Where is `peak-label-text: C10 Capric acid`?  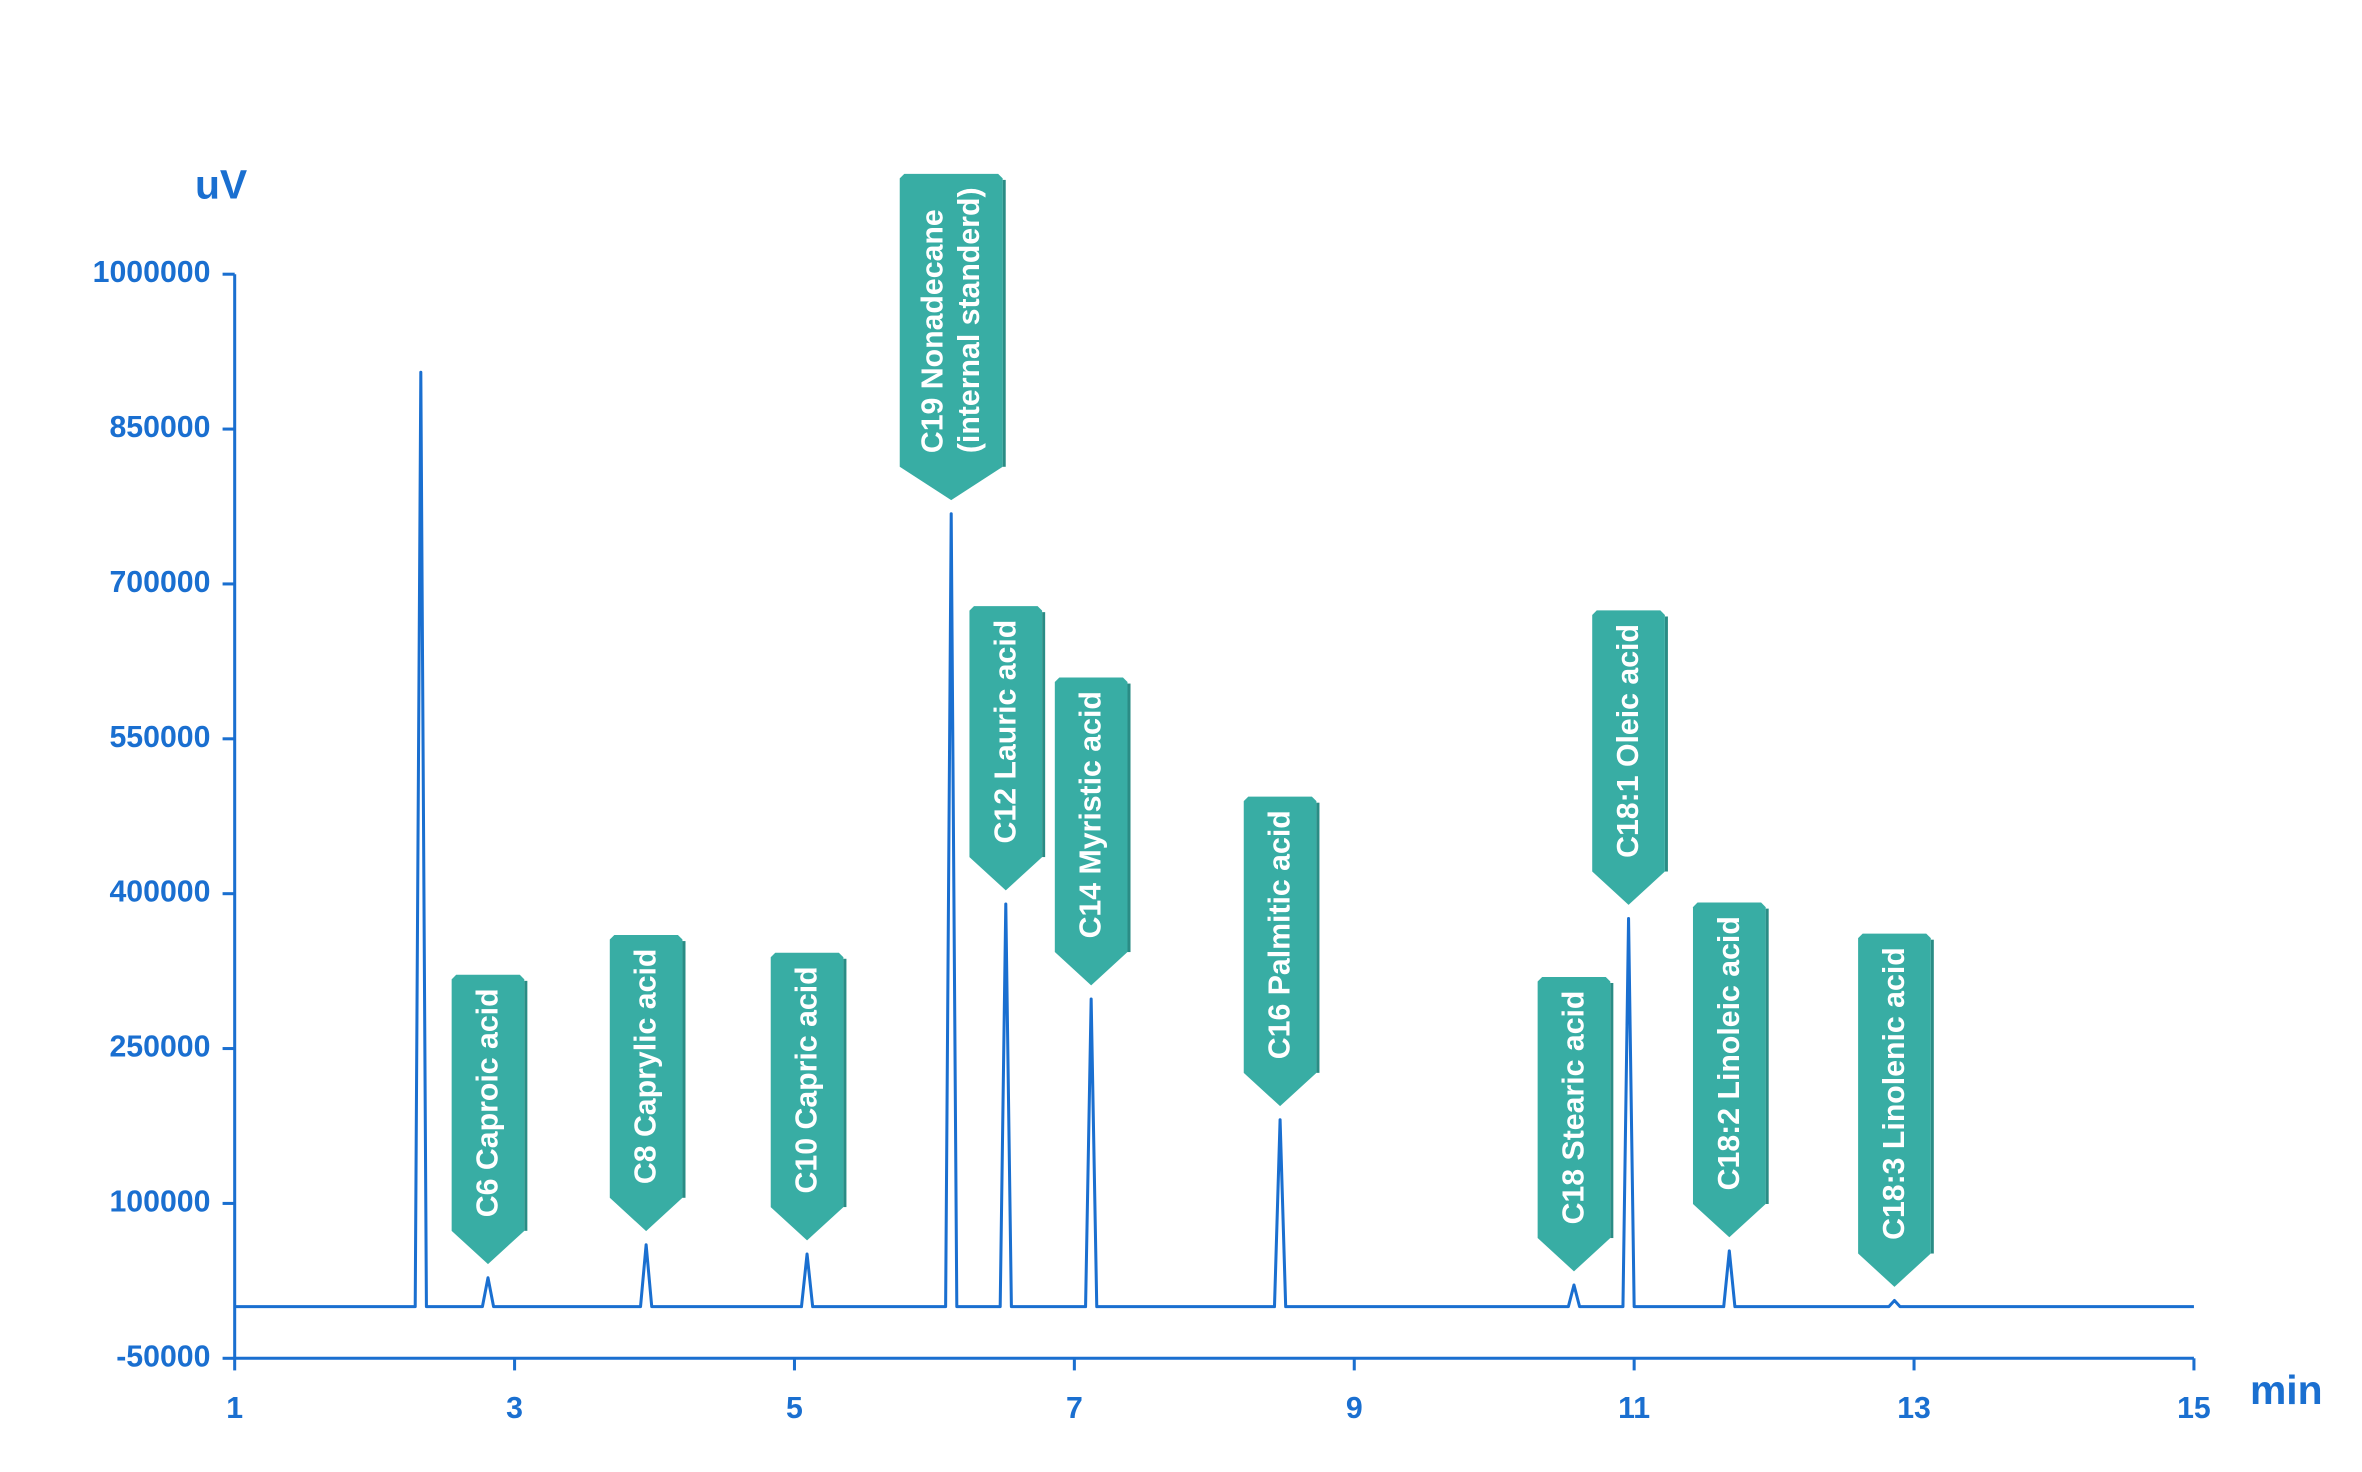
peak-label-text: C10 Capric acid is located at coordinates (807, 1079).